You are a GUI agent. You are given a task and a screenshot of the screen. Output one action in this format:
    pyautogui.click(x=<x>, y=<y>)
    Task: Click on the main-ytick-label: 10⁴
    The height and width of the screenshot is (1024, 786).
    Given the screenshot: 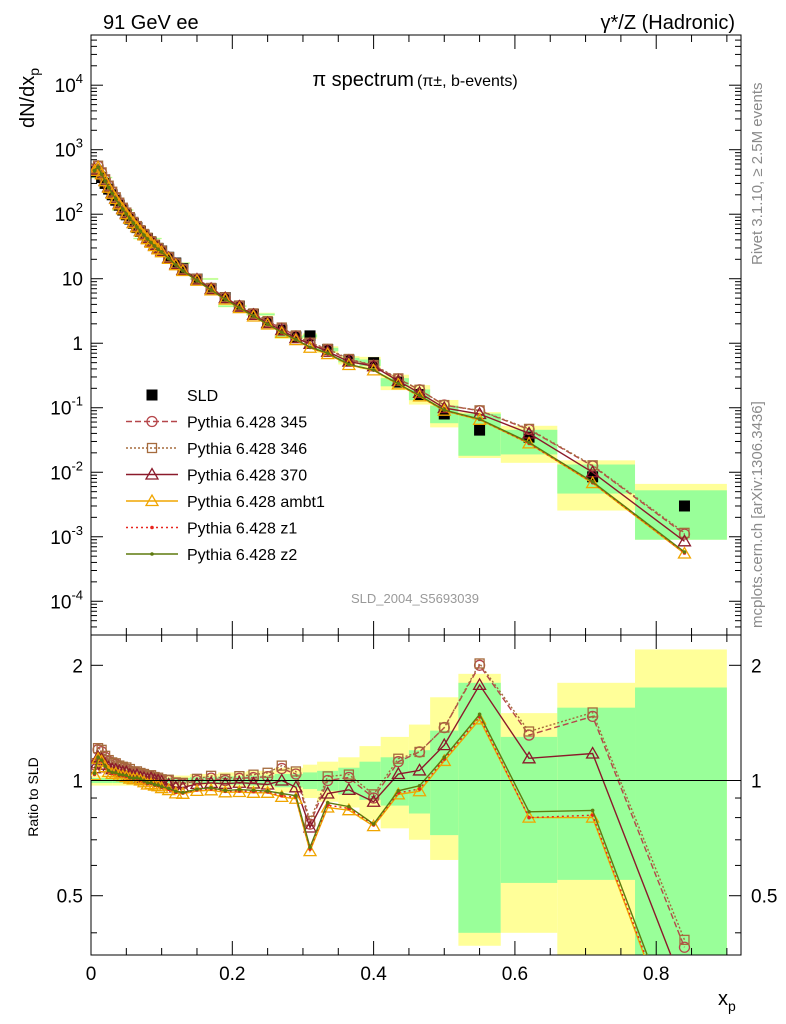 What is the action you would take?
    pyautogui.click(x=69, y=84)
    